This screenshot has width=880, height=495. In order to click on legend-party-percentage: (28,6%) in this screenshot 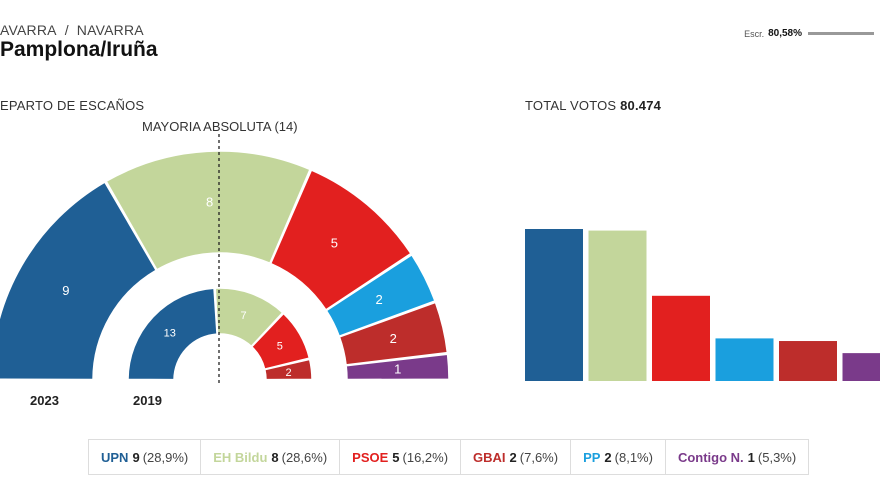, I will do `click(304, 457)`.